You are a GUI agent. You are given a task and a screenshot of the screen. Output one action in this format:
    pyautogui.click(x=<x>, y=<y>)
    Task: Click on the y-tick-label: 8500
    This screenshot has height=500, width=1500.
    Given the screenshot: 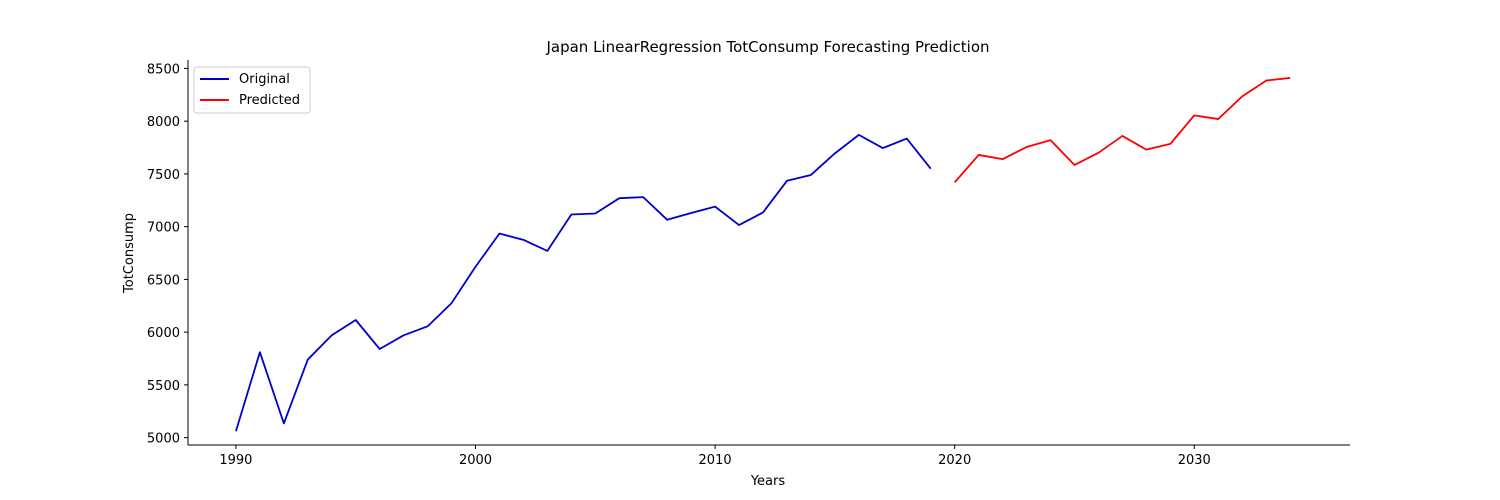 What is the action you would take?
    pyautogui.click(x=163, y=69)
    